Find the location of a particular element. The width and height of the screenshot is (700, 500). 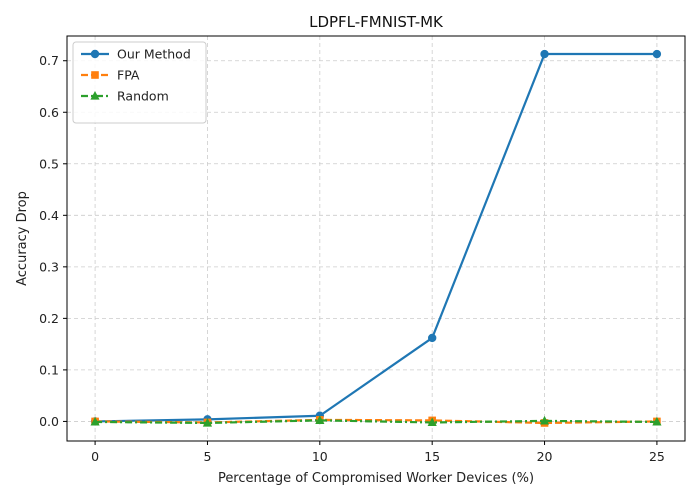

chart-title: LDPFL-FMNIST-MK is located at coordinates (376, 22).